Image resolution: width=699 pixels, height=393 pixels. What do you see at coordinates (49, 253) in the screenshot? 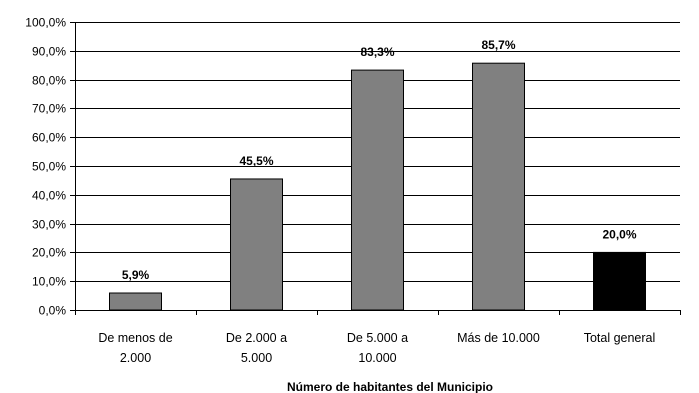
I see `y-tick-label: 20,0%` at bounding box center [49, 253].